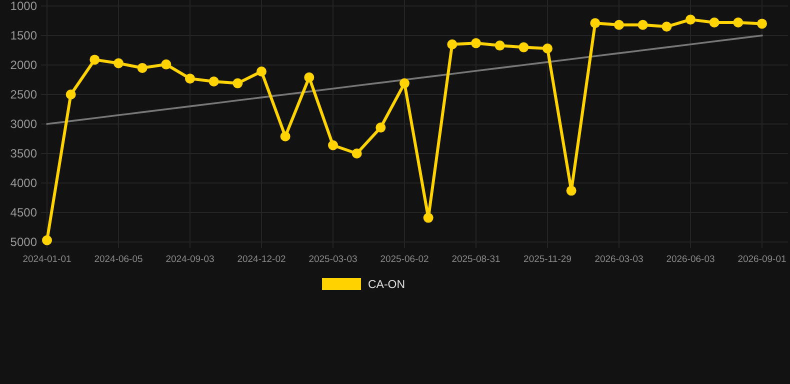 The image size is (790, 384). What do you see at coordinates (118, 259) in the screenshot?
I see `x-tick-label: 2024-06-05` at bounding box center [118, 259].